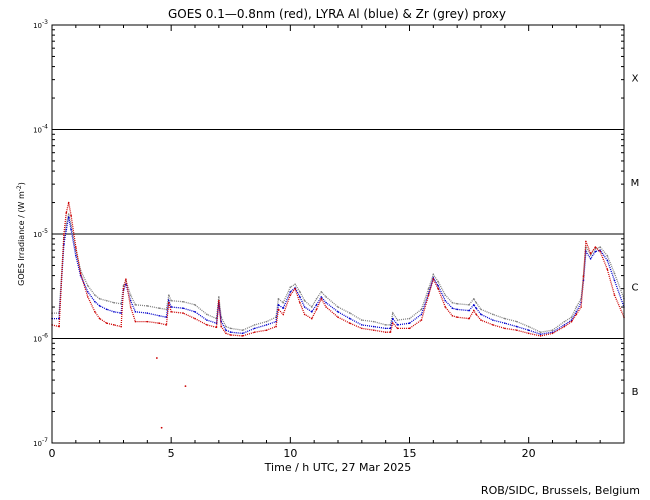 The image size is (650, 500). Describe the element at coordinates (338, 467) in the screenshot. I see `x-axis-label: Time / h UTC, 27 Mar 2025` at that location.